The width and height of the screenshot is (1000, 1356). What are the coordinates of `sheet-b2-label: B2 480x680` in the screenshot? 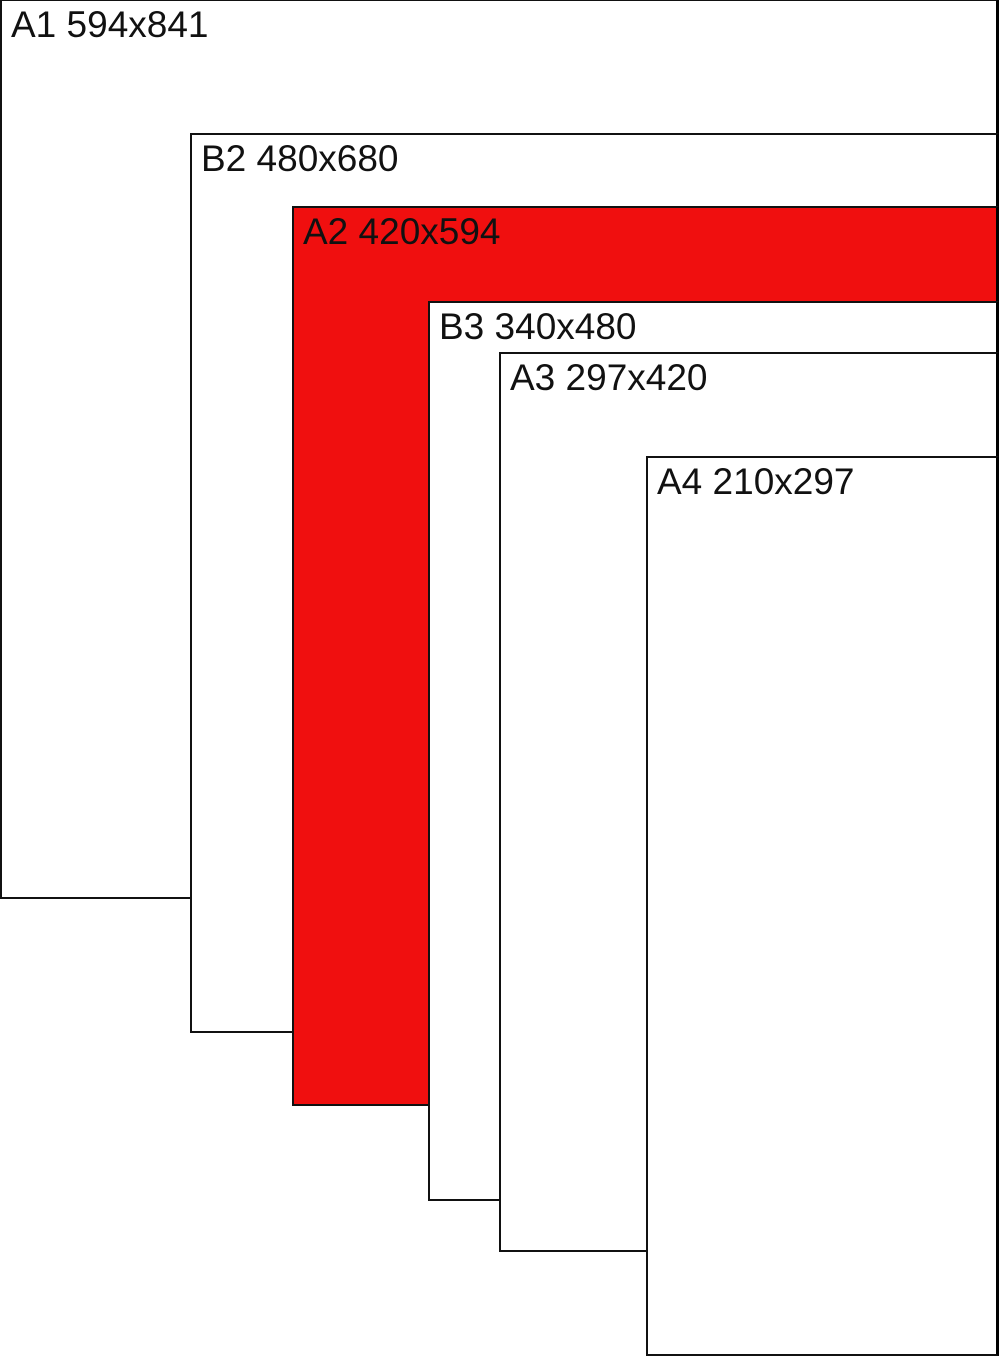 It's located at (300, 158).